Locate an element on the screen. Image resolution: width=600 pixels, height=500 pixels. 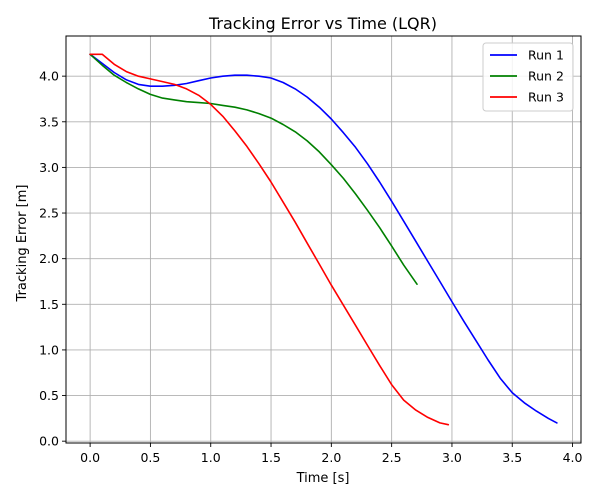
x-tick-label: 3.5 is located at coordinates (512, 457).